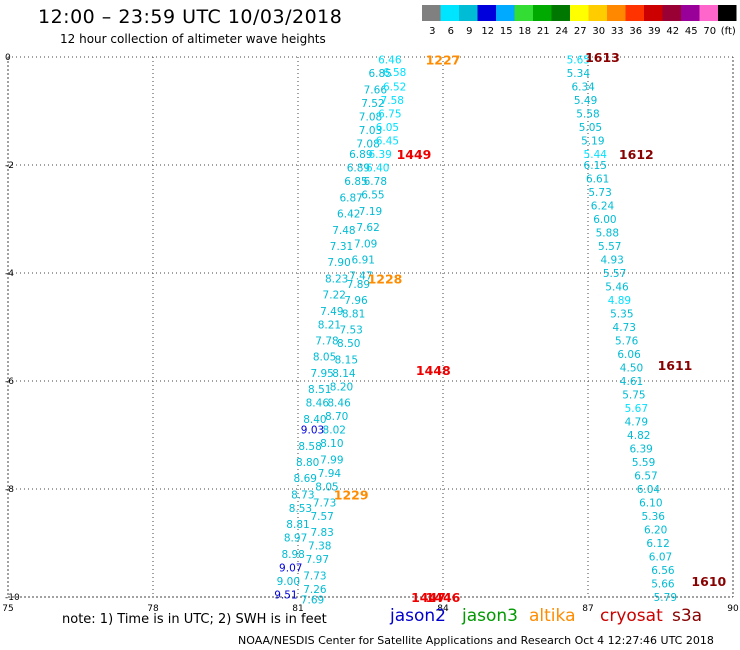  I want to click on wave-height-point: 8.70, so click(336, 417).